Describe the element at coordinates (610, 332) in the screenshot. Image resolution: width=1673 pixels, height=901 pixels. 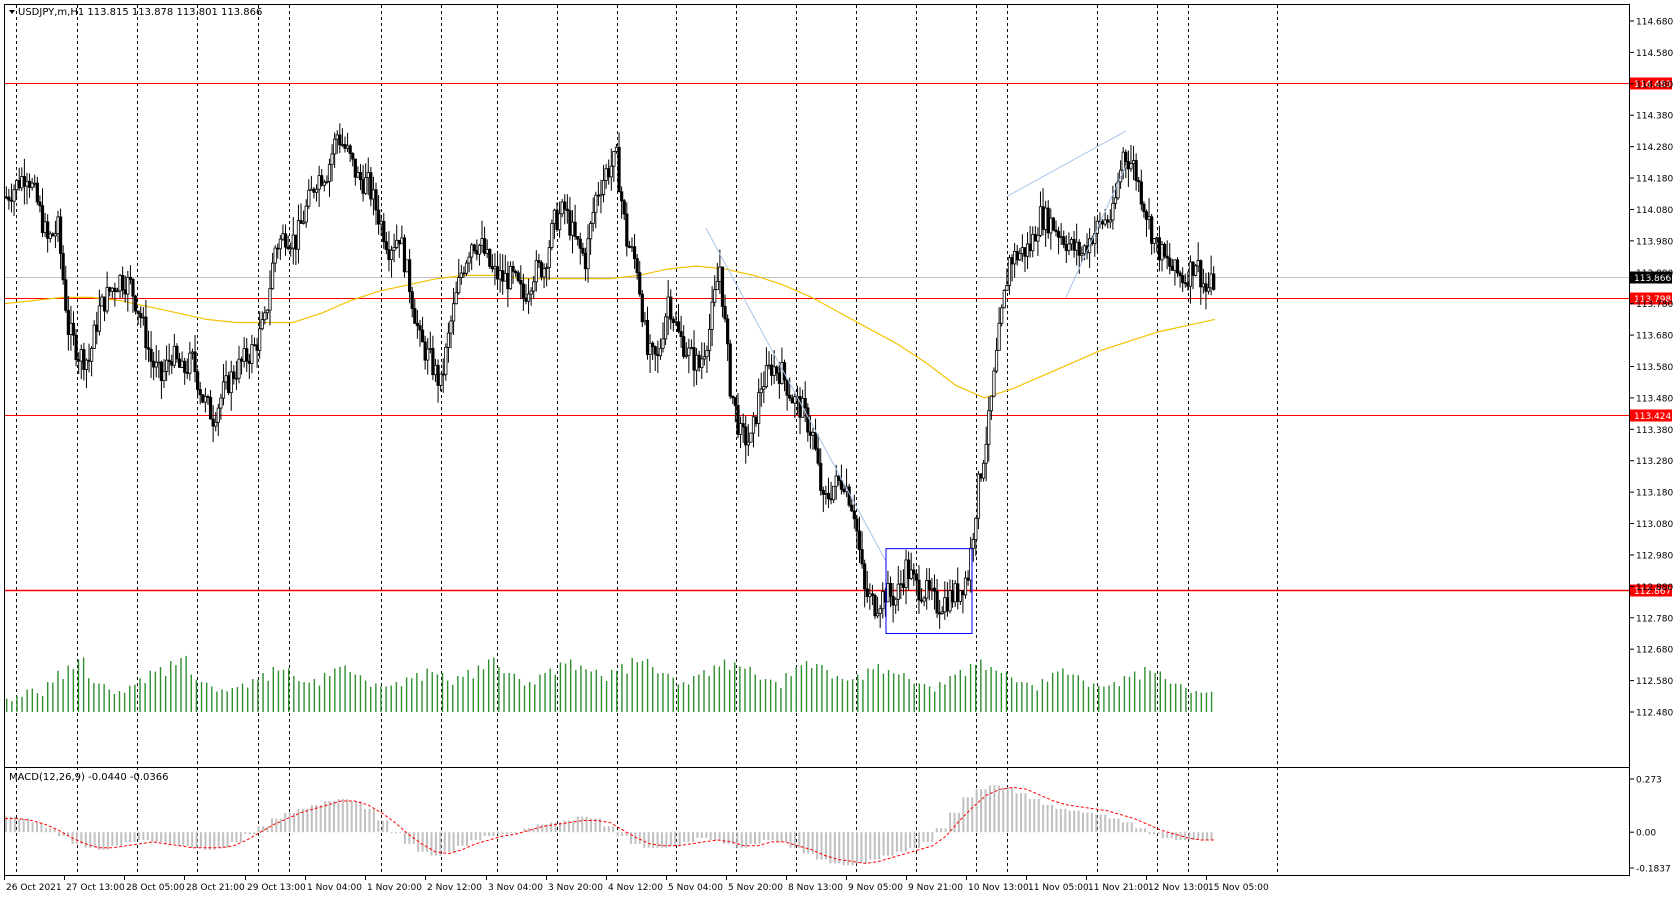
I see `moving-average-line` at that location.